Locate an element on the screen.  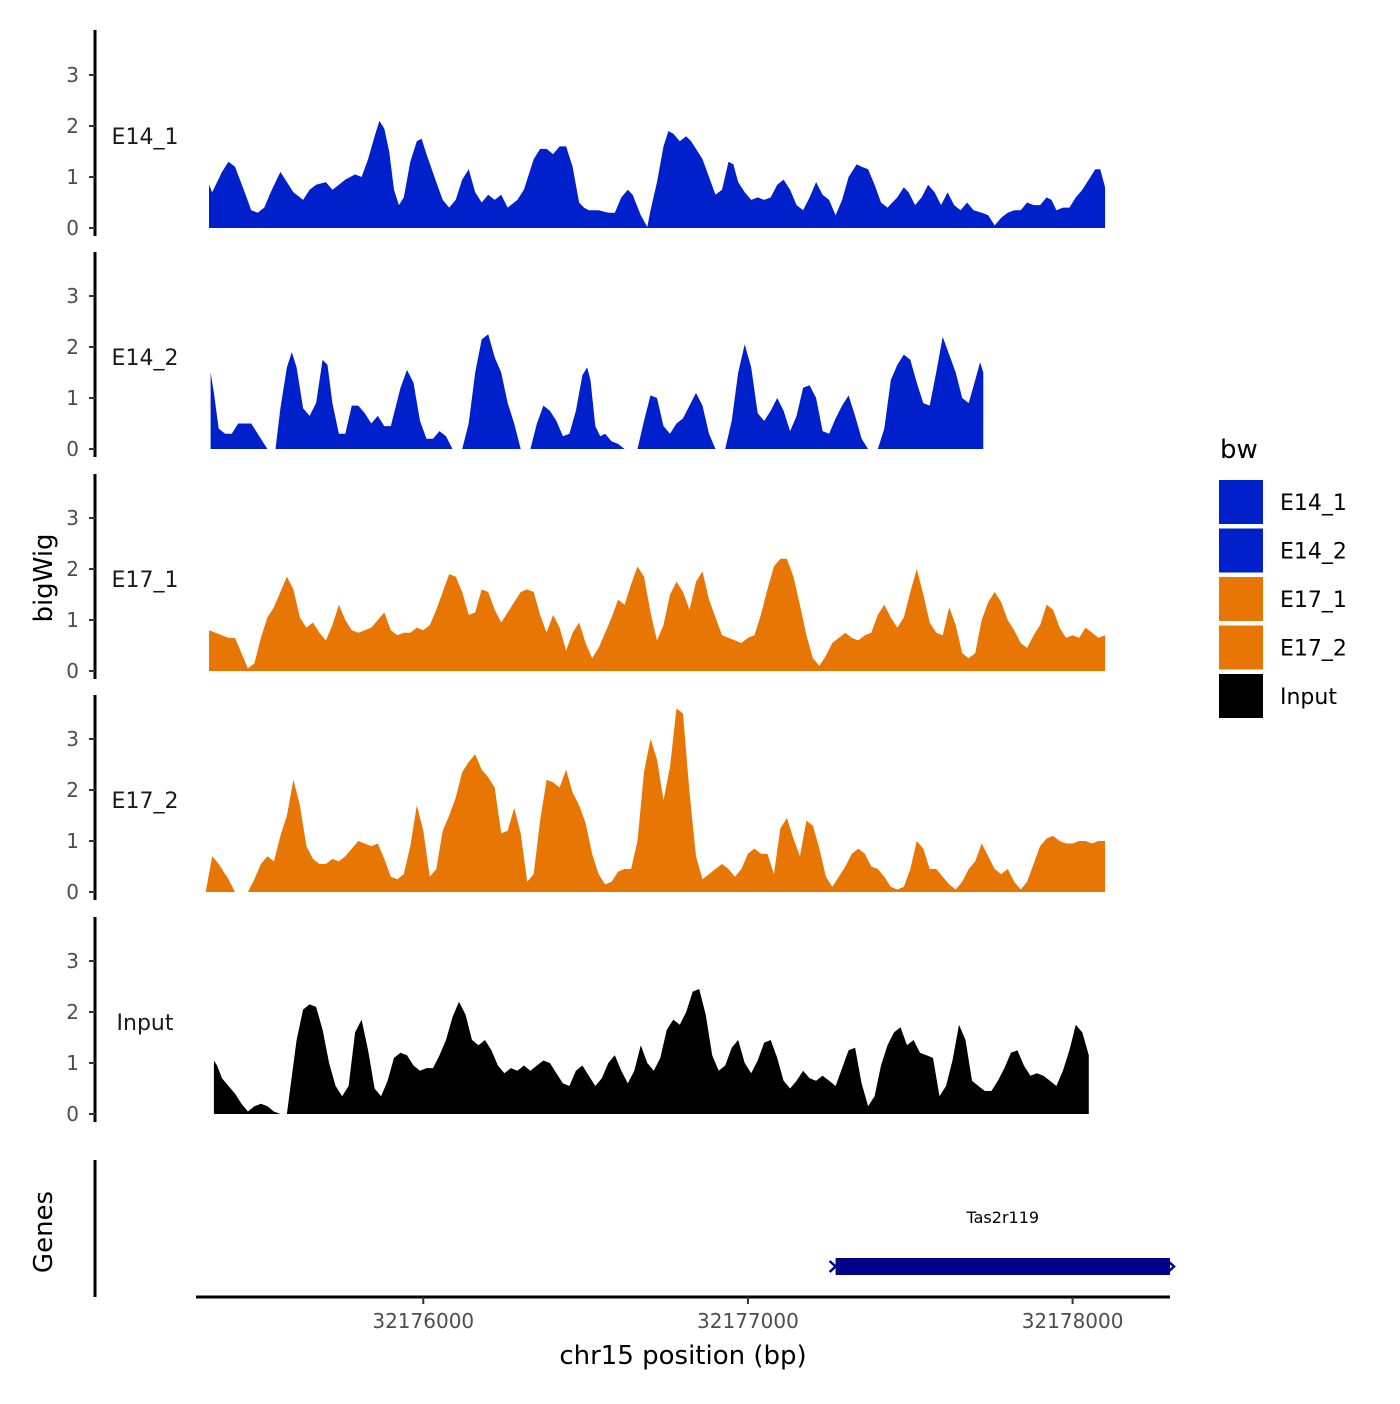
track-e17-1: 0 1 2 3 E17_1 is located at coordinates (586, 578).